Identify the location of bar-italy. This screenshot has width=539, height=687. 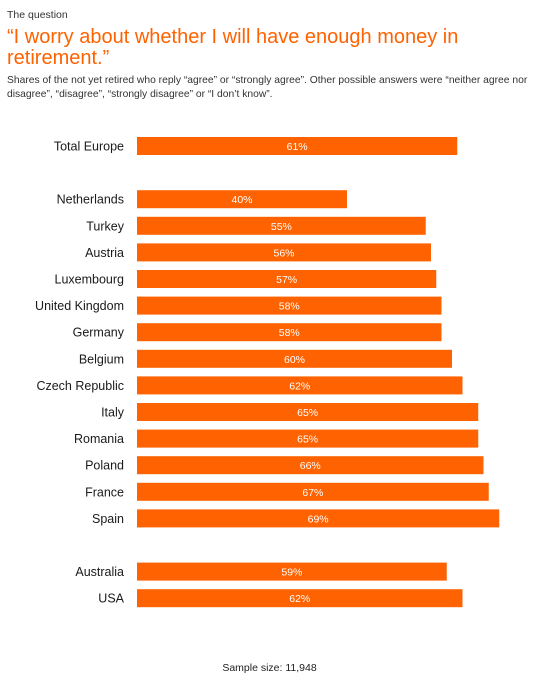
(308, 412).